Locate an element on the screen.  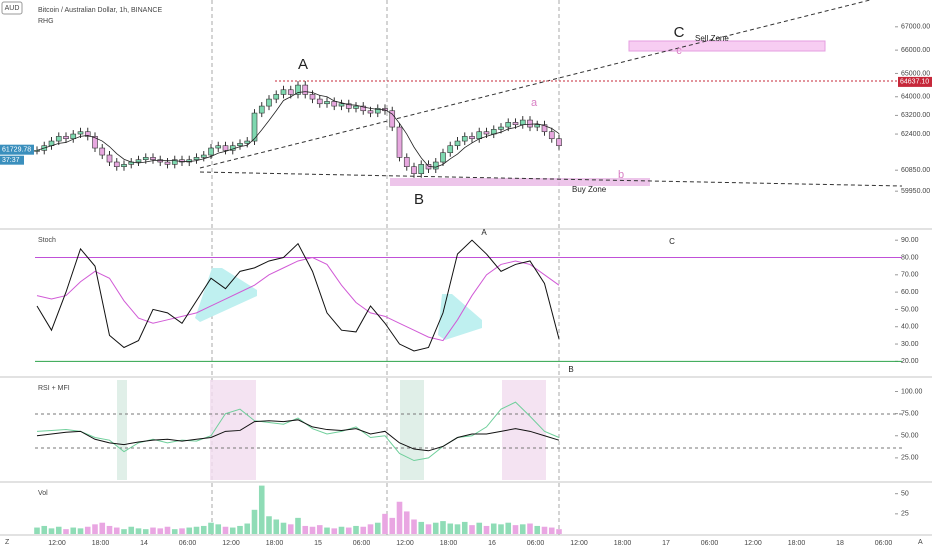
sell-zone-box is located at coordinates (727, 46).